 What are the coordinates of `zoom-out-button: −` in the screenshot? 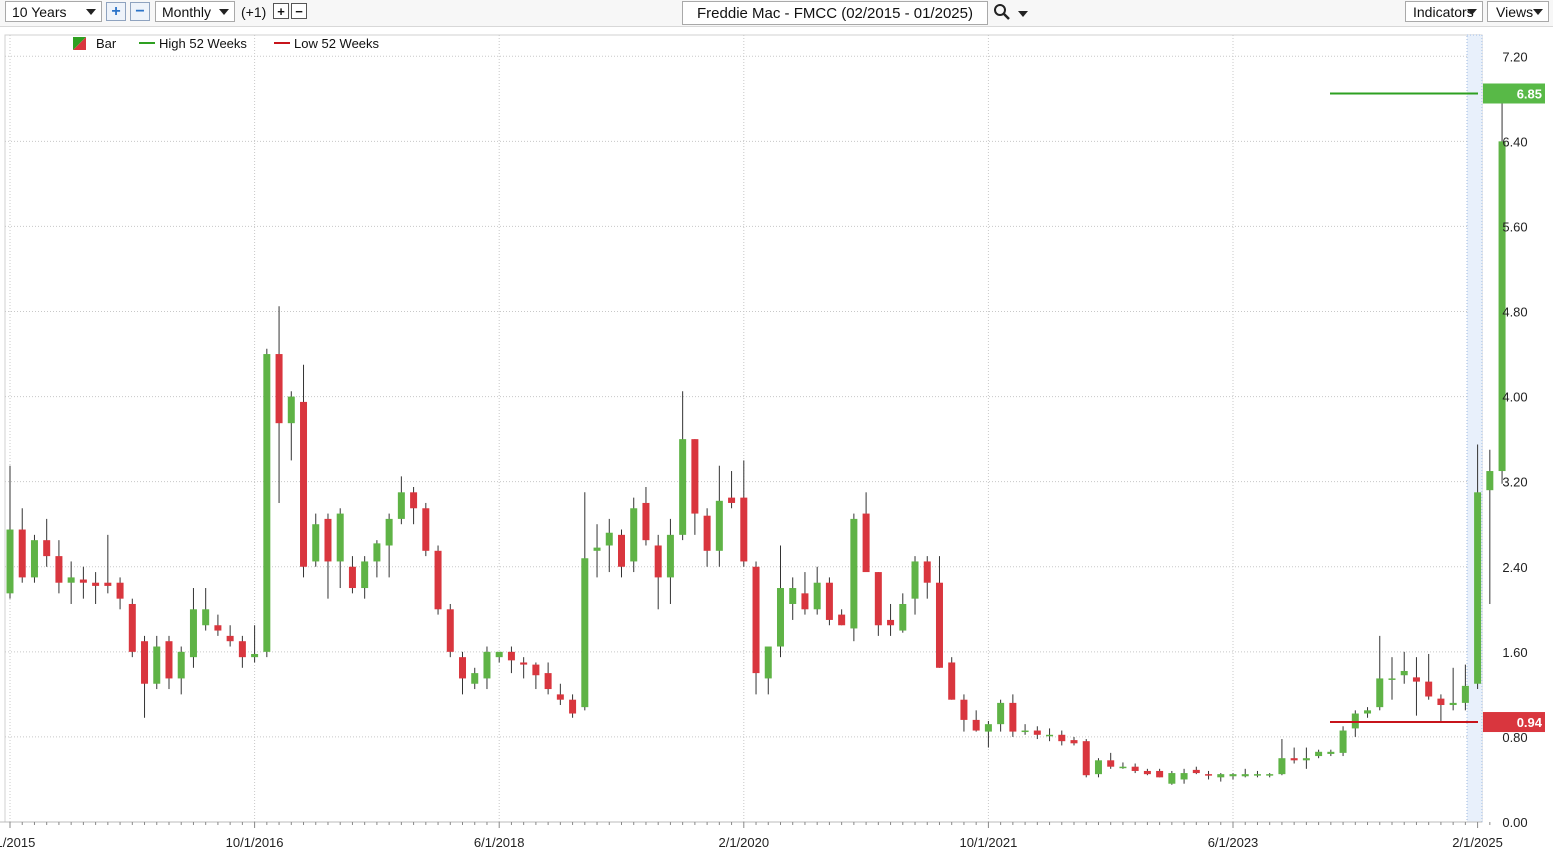 It's located at (140, 11).